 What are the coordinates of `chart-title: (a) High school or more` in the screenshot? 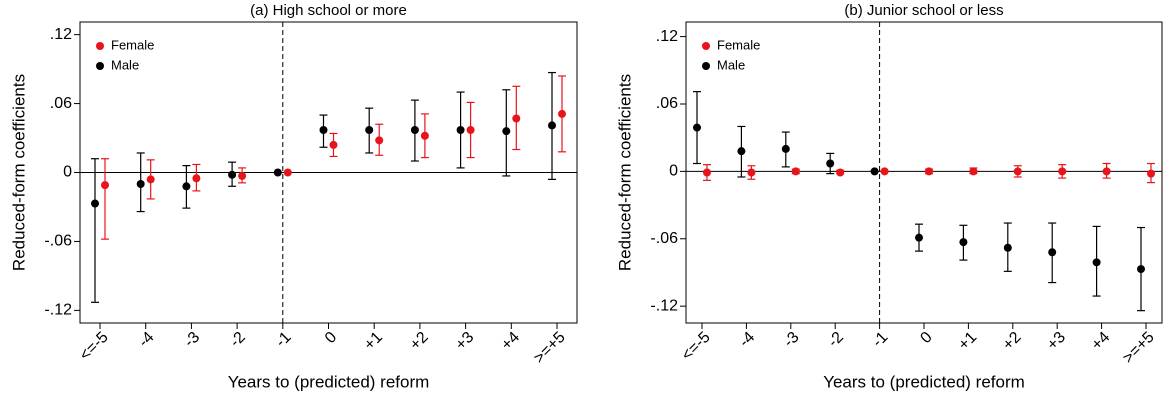 It's located at (328, 10).